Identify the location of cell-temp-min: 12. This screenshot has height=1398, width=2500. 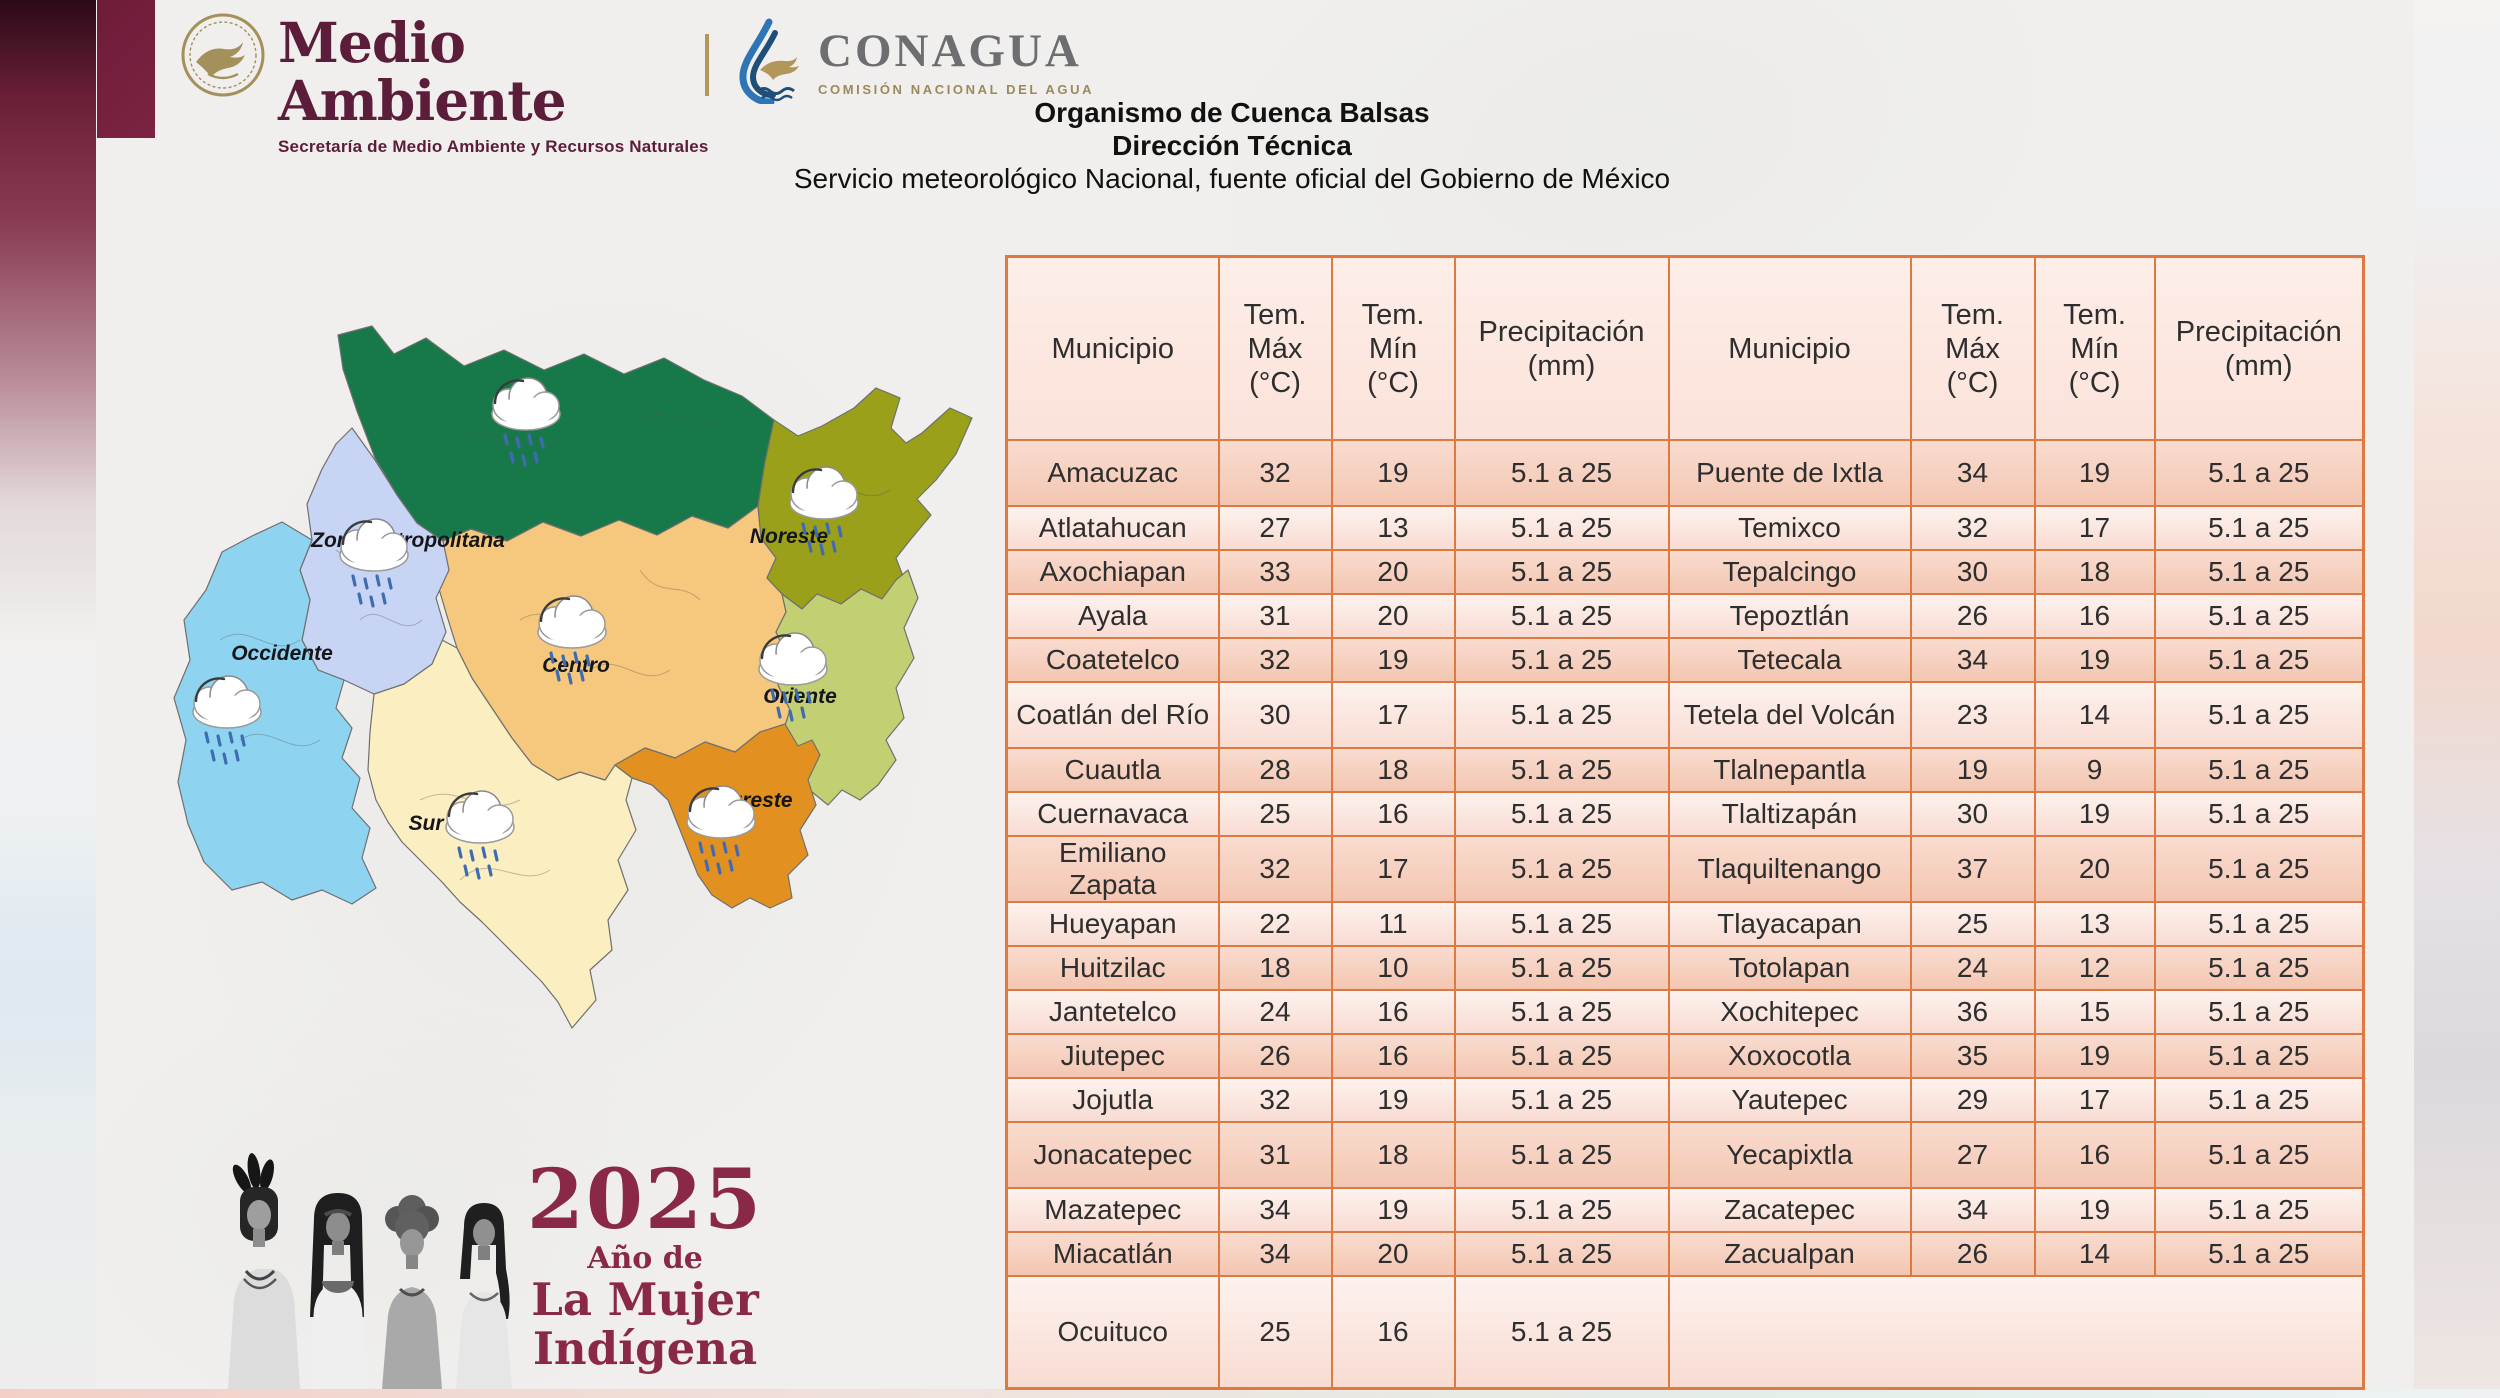
(2094, 968).